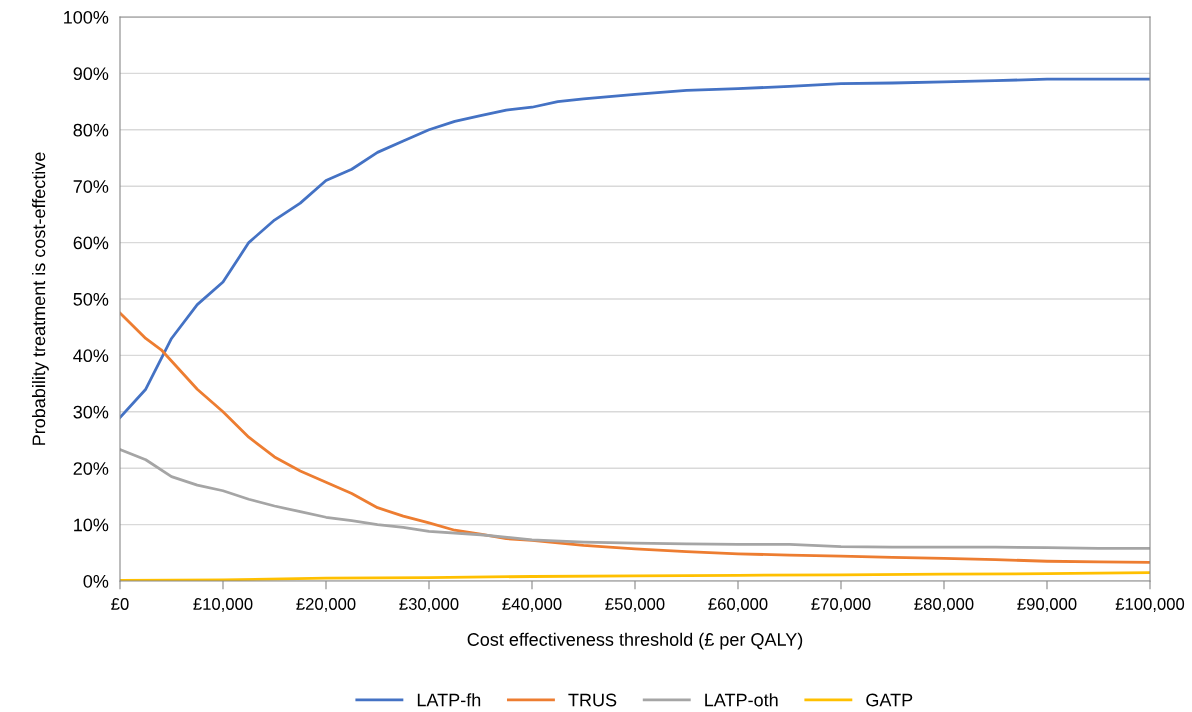 The width and height of the screenshot is (1192, 712). Describe the element at coordinates (40, 298) in the screenshot. I see `y-axis-title: Probability treatment is cost-effective` at that location.